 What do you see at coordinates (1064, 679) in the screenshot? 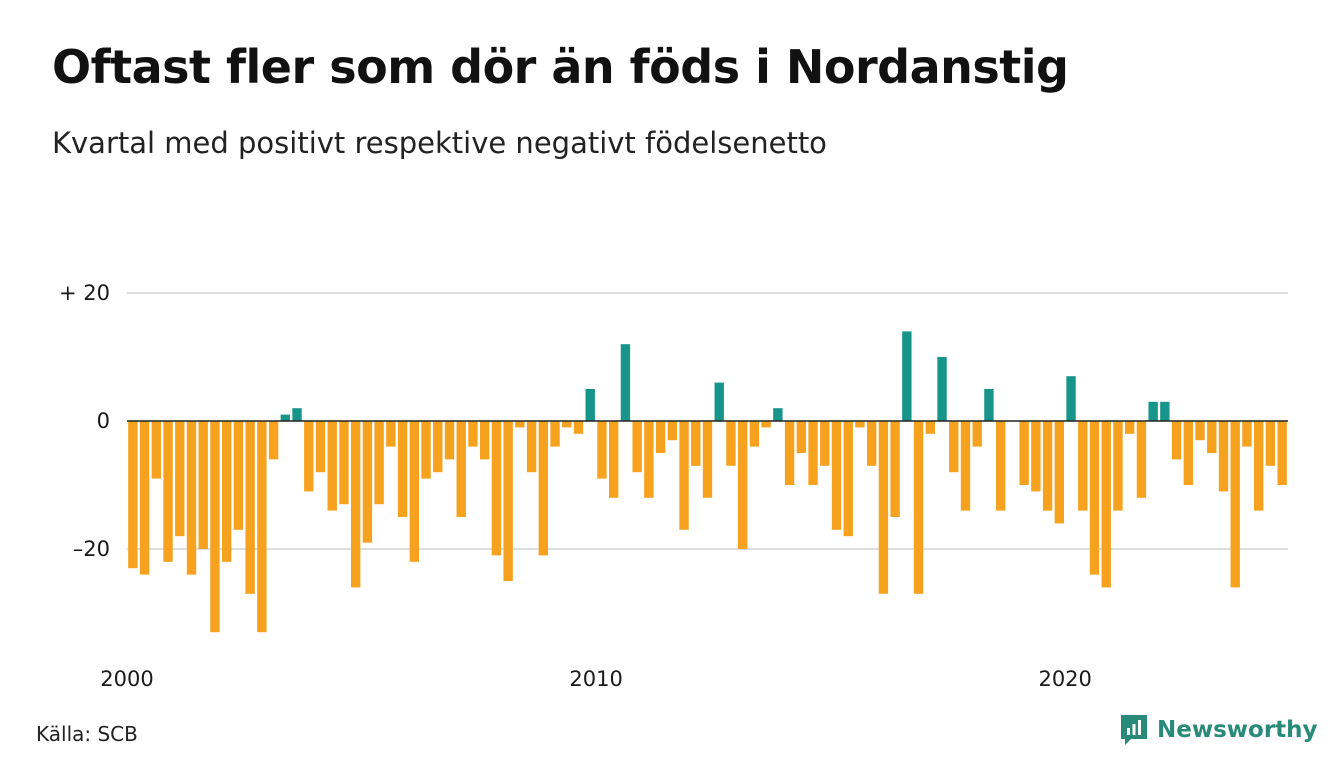
I see `x-tick-label: 2020` at bounding box center [1064, 679].